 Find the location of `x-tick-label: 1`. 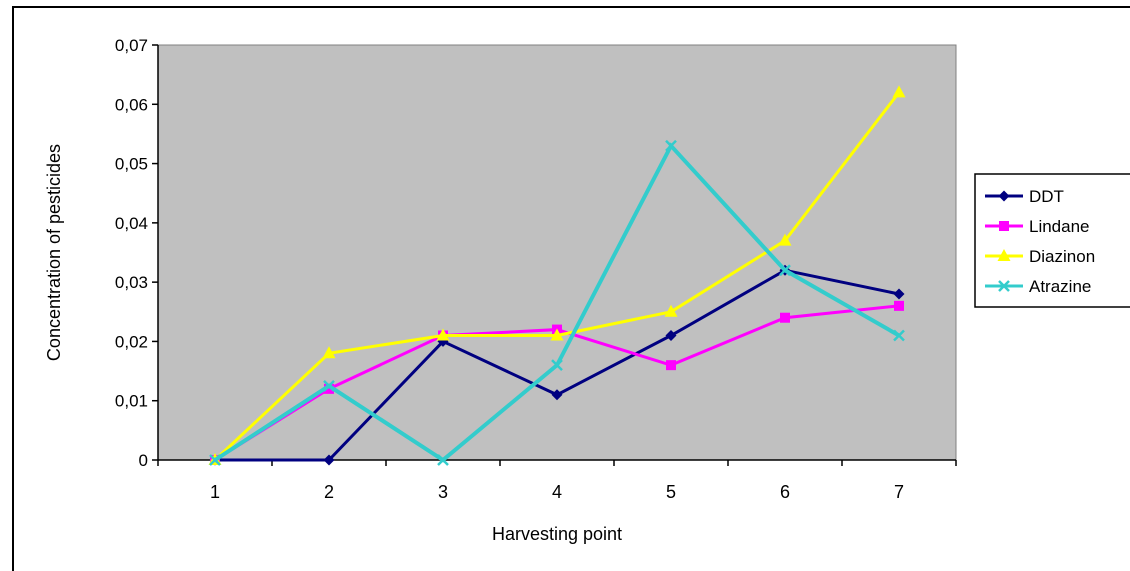

x-tick-label: 1 is located at coordinates (215, 492).